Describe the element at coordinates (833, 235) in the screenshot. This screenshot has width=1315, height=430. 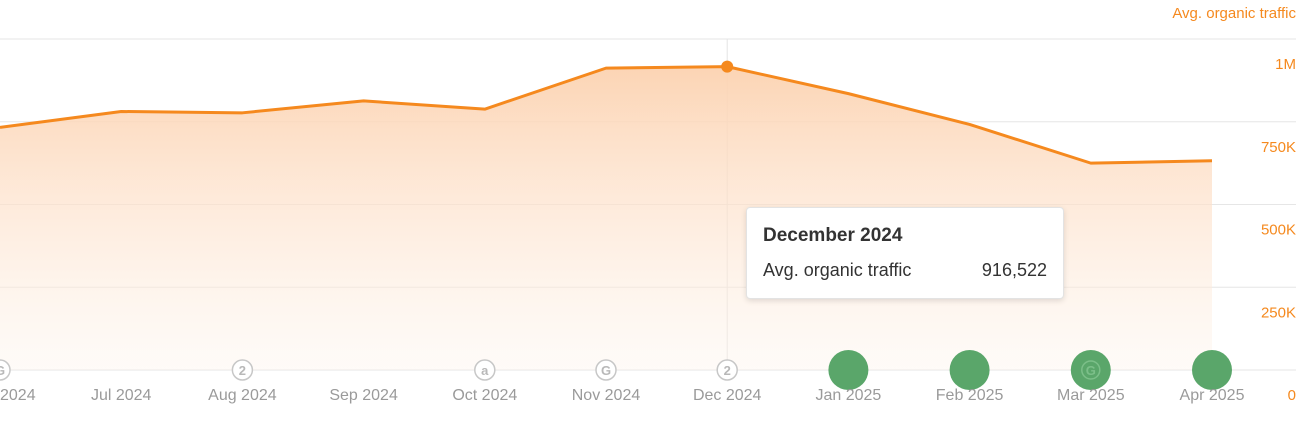
I see `tooltip-title: December 2024` at that location.